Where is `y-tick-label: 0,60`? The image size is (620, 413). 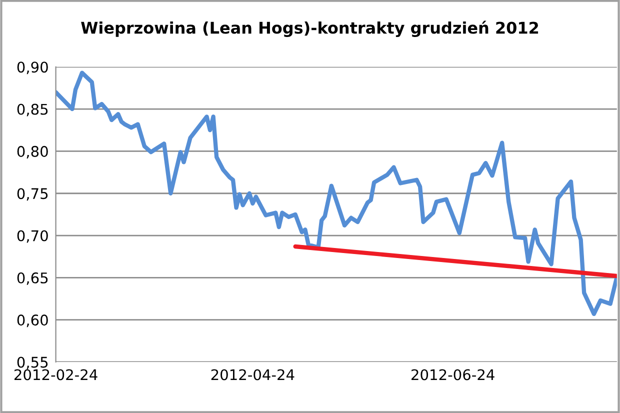 y-tick-label: 0,60 is located at coordinates (32, 321).